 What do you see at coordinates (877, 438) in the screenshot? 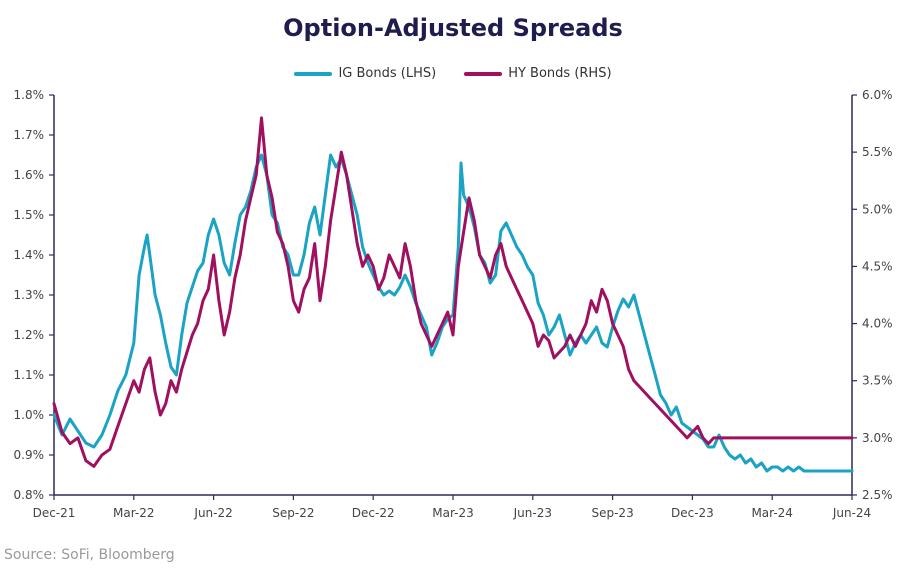
I see `right-tick-label: 3.0%` at bounding box center [877, 438].